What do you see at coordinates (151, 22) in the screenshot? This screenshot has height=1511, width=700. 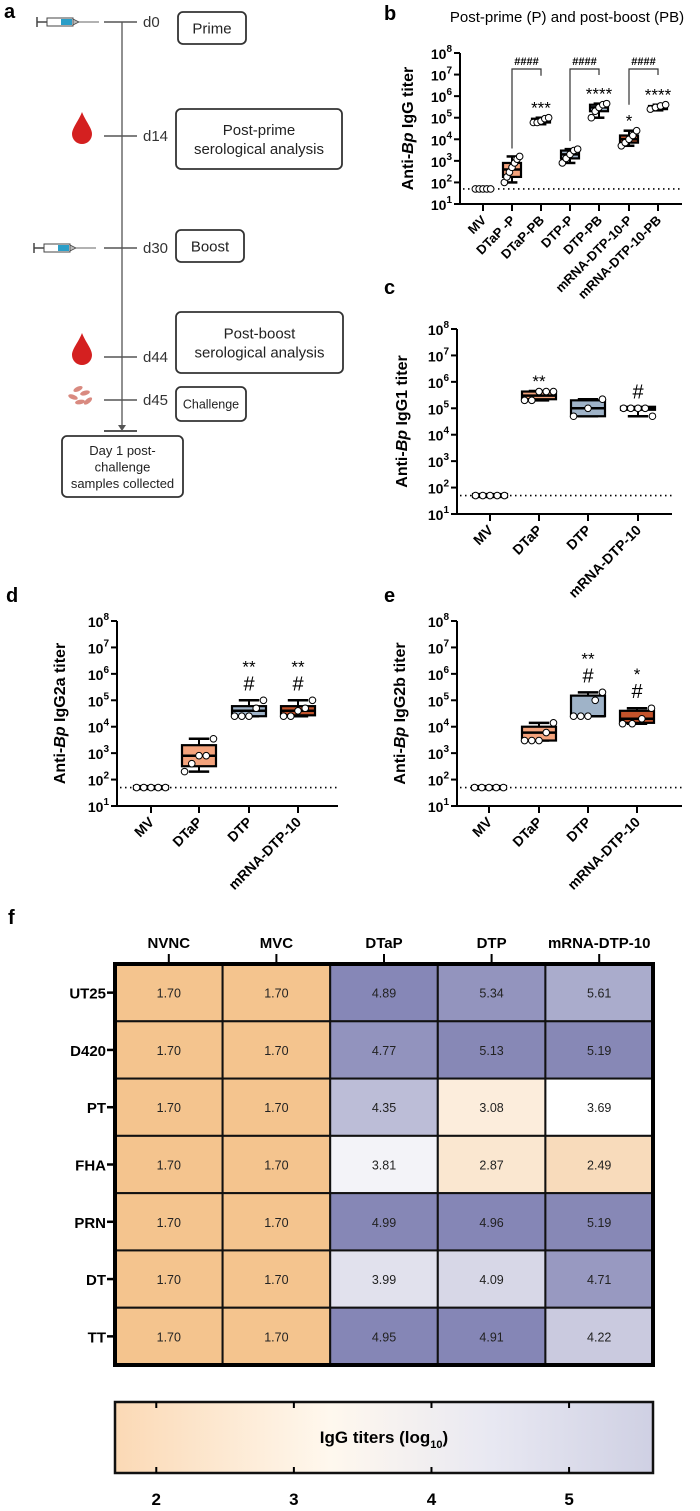 I see `day-label: d0` at bounding box center [151, 22].